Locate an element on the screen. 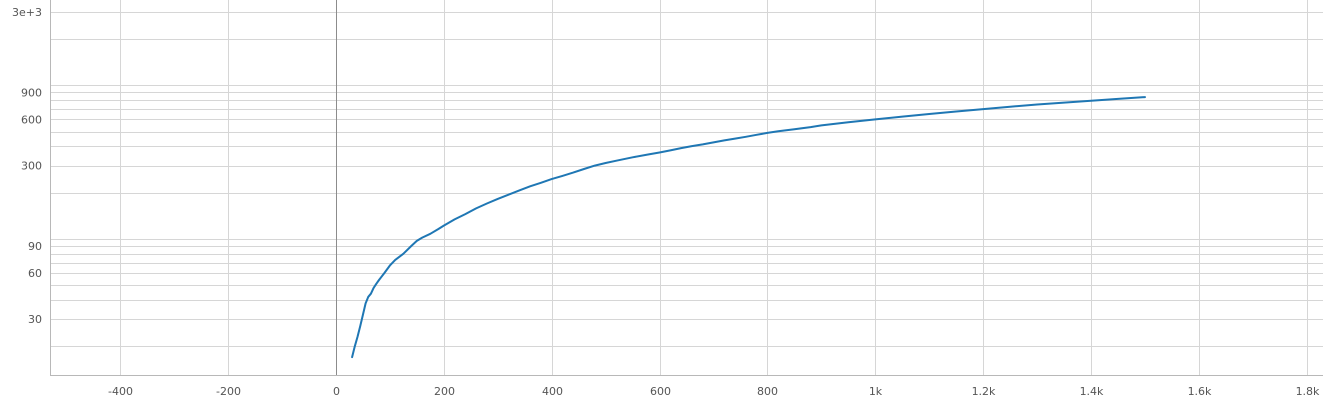 The width and height of the screenshot is (1323, 400). x-tick-label: -200 is located at coordinates (228, 391).